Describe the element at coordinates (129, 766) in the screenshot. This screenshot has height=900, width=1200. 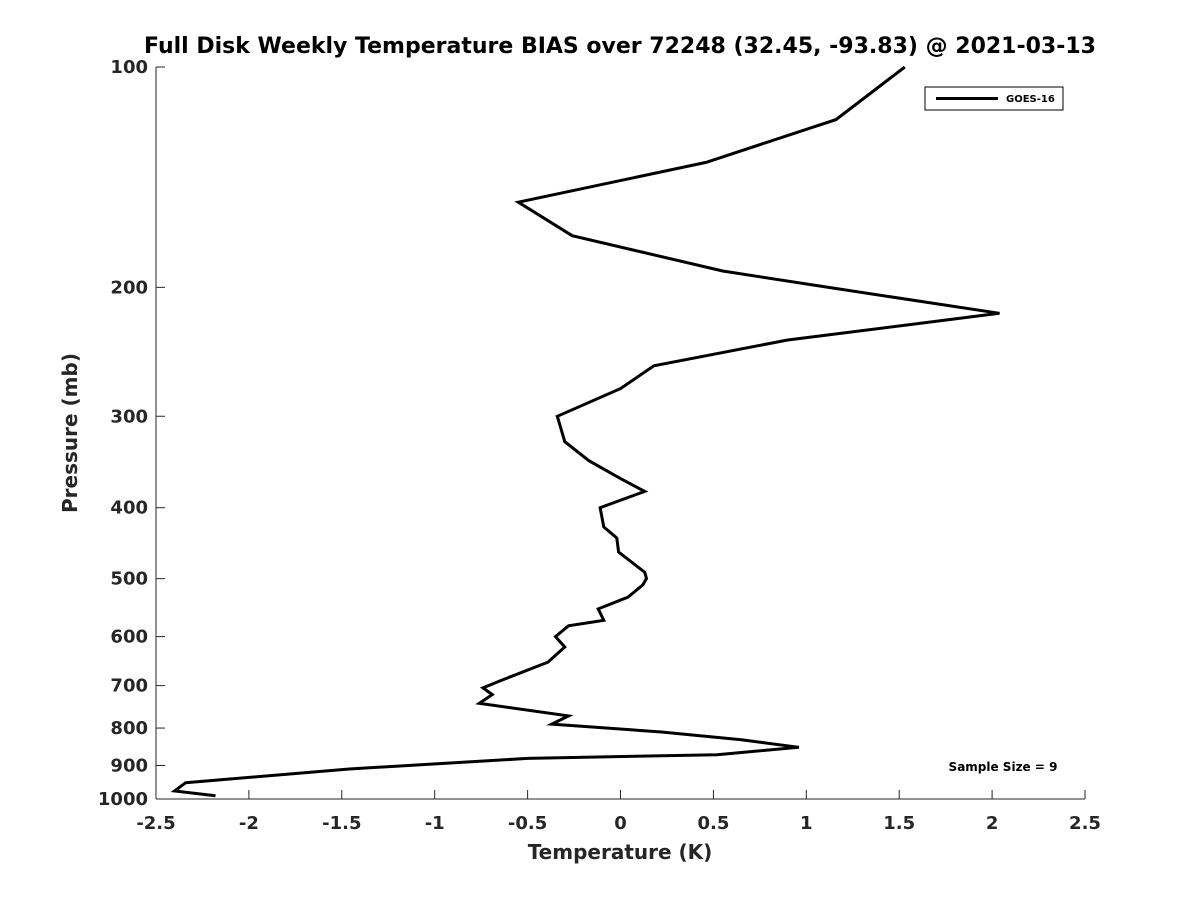
I see `y-tick-label: 900` at that location.